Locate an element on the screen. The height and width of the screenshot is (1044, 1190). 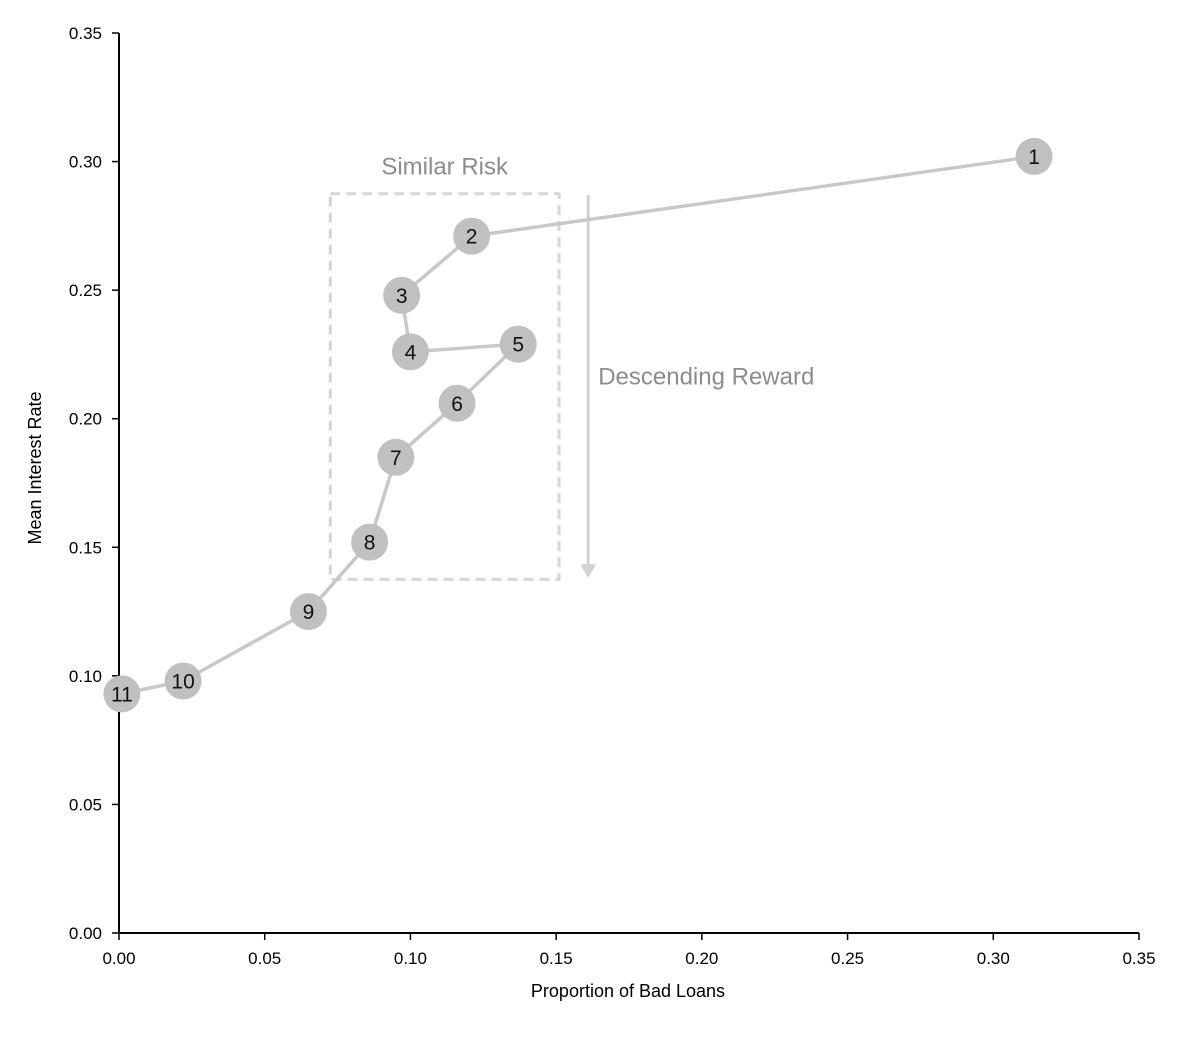
similar-risk-box is located at coordinates (444, 386).